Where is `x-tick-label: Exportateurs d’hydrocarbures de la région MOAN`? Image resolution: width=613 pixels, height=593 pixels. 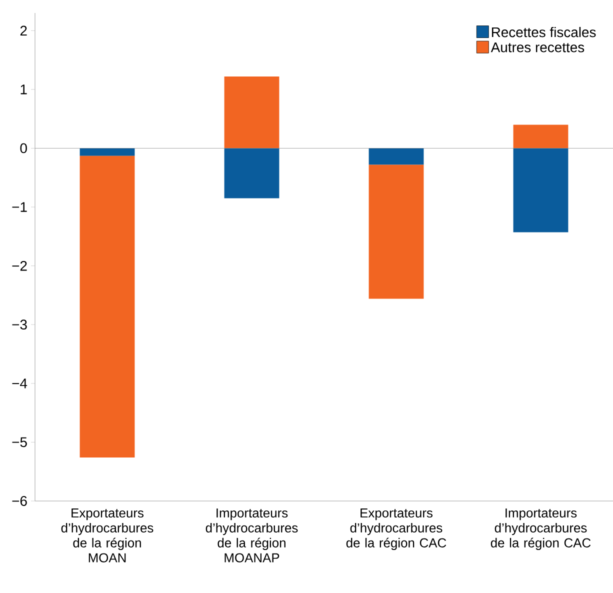 x-tick-label: Exportateurs d’hydrocarbures de la région MOAN is located at coordinates (107, 535).